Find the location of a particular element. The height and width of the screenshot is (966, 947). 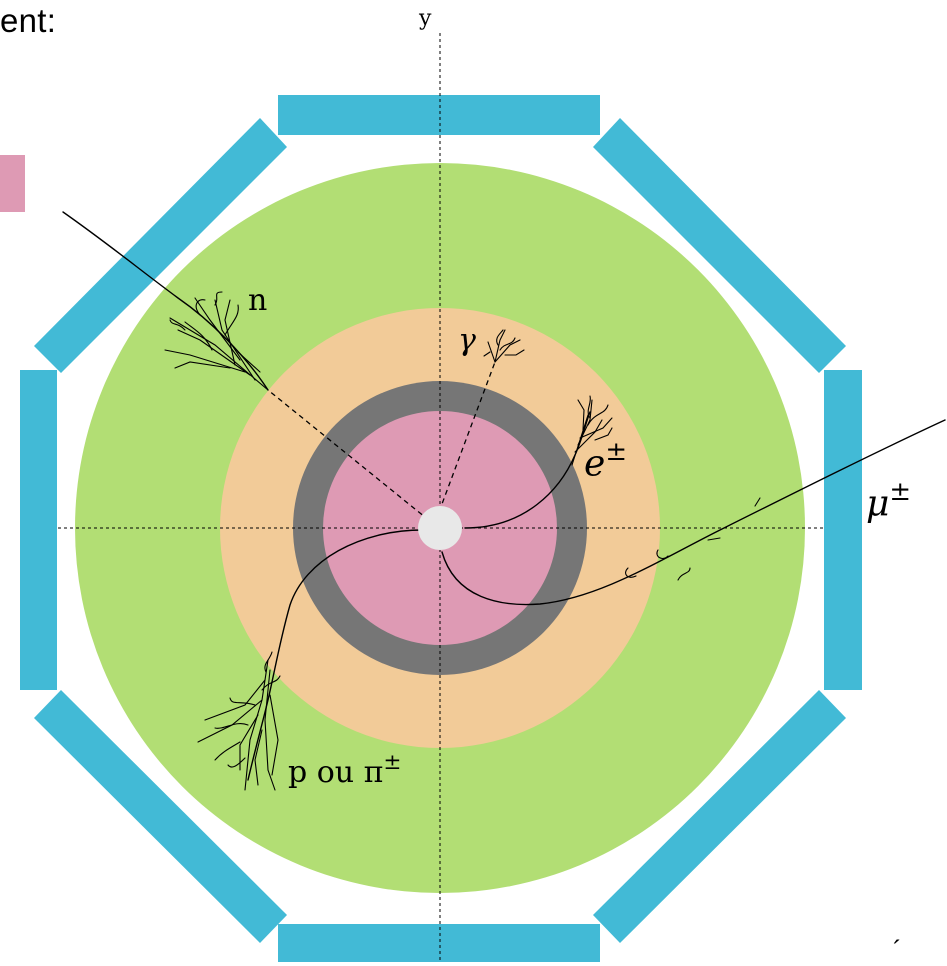

beam-pipe is located at coordinates (440, 528).